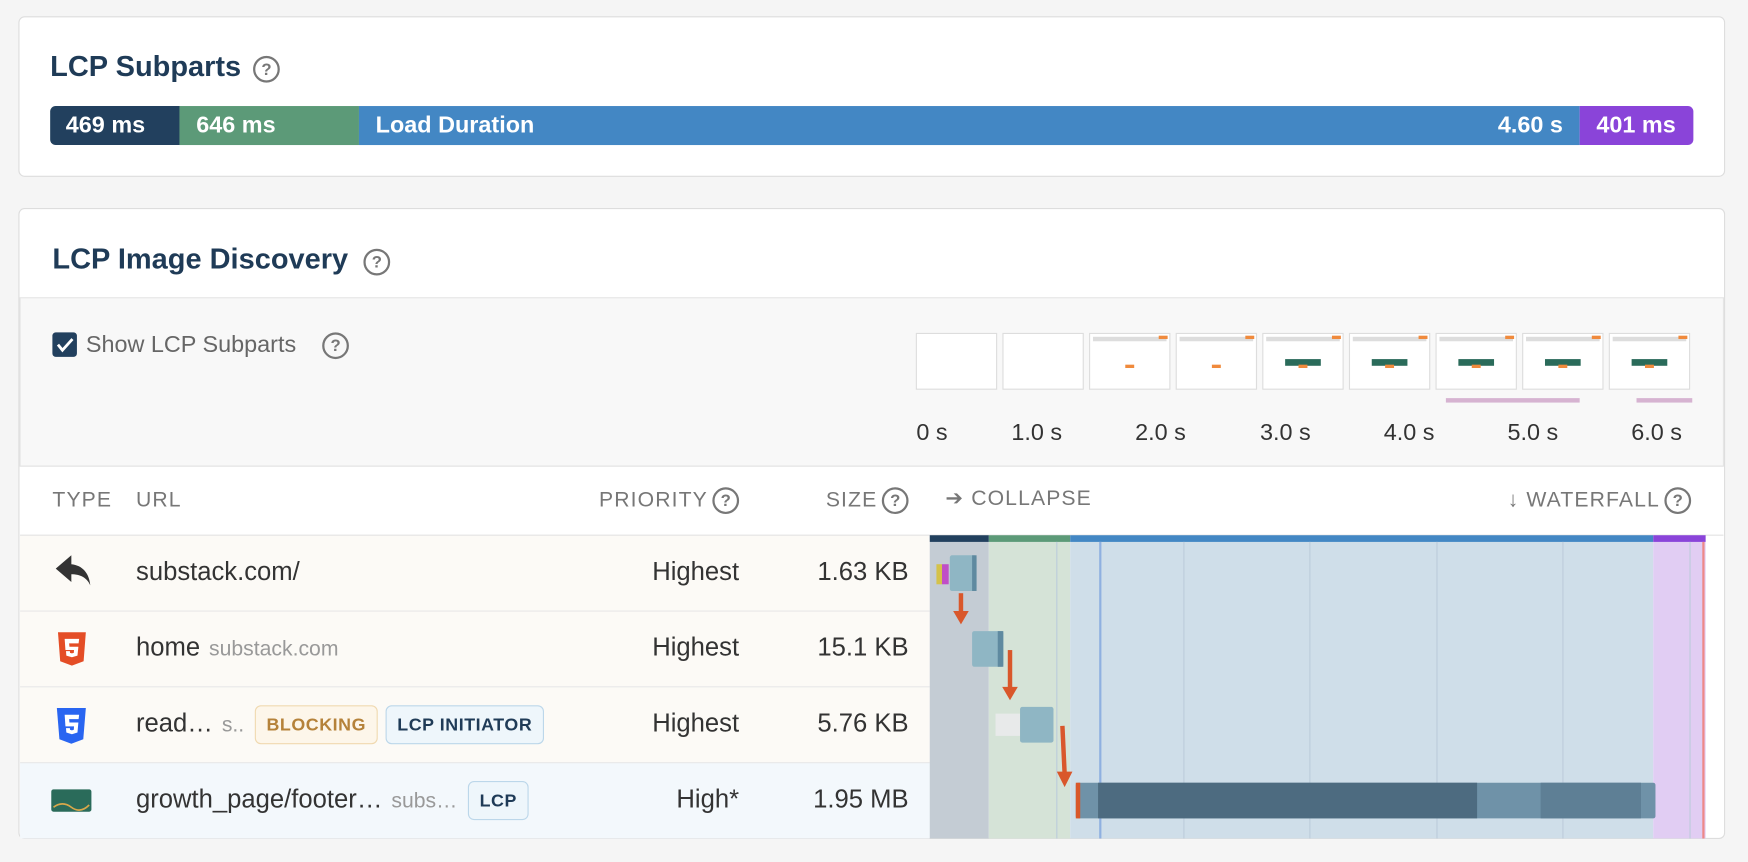  I want to click on size: 1.63 KB, so click(862, 572).